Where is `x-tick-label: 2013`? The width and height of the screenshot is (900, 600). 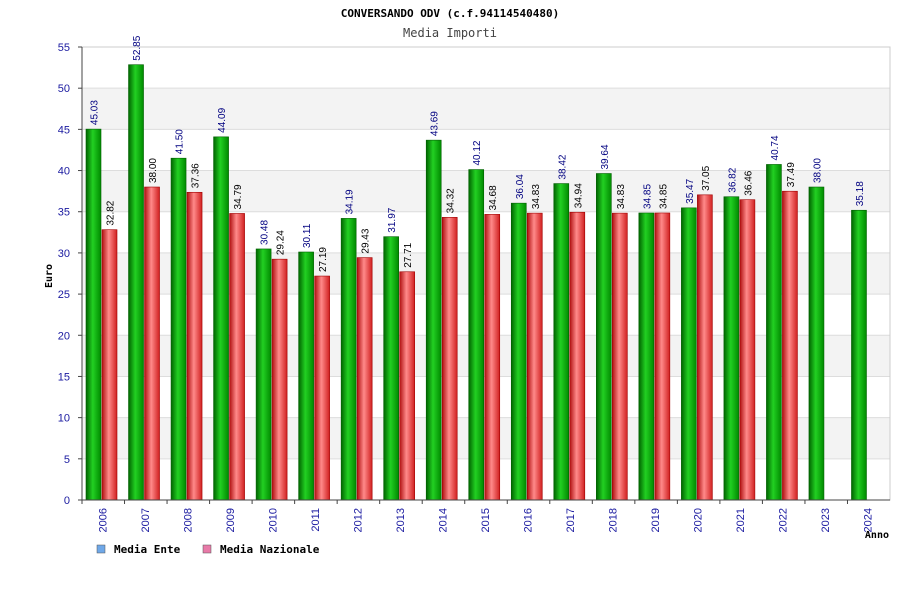 x-tick-label: 2013 is located at coordinates (401, 520).